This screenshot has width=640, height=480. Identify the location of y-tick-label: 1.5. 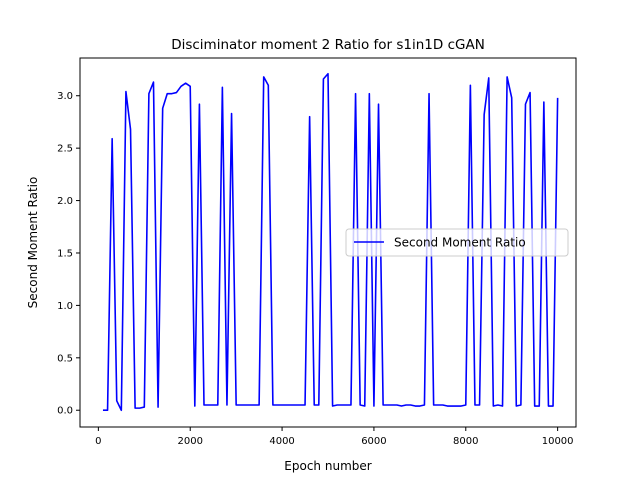
(65, 253).